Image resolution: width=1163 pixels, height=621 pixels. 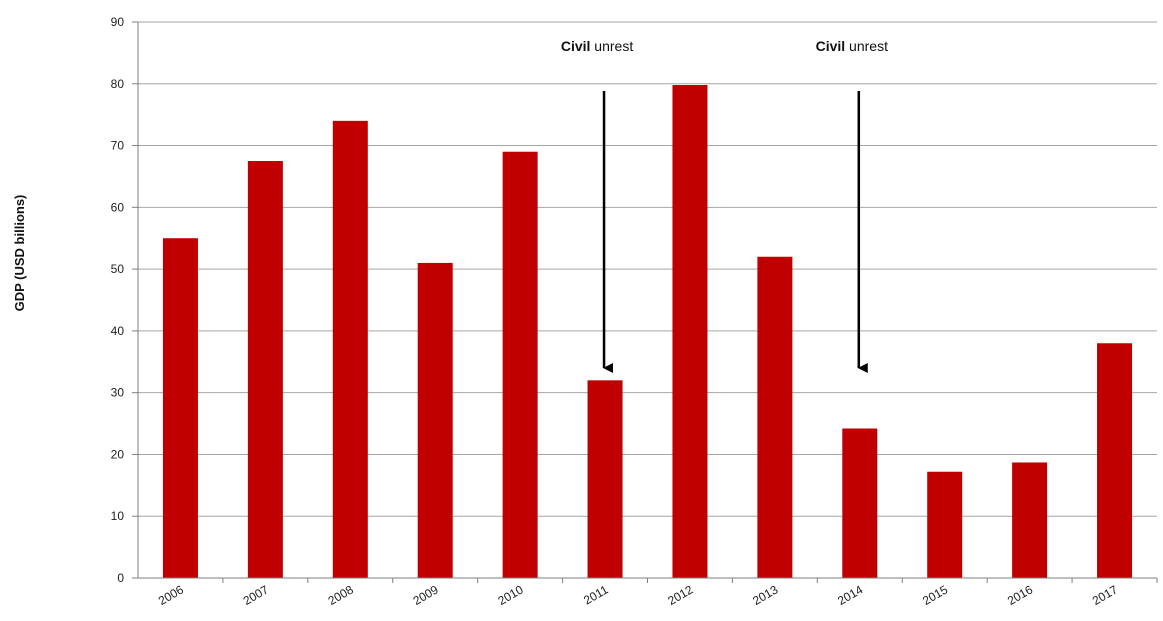 I want to click on x-tick-label-2012: 2012, so click(x=680, y=595).